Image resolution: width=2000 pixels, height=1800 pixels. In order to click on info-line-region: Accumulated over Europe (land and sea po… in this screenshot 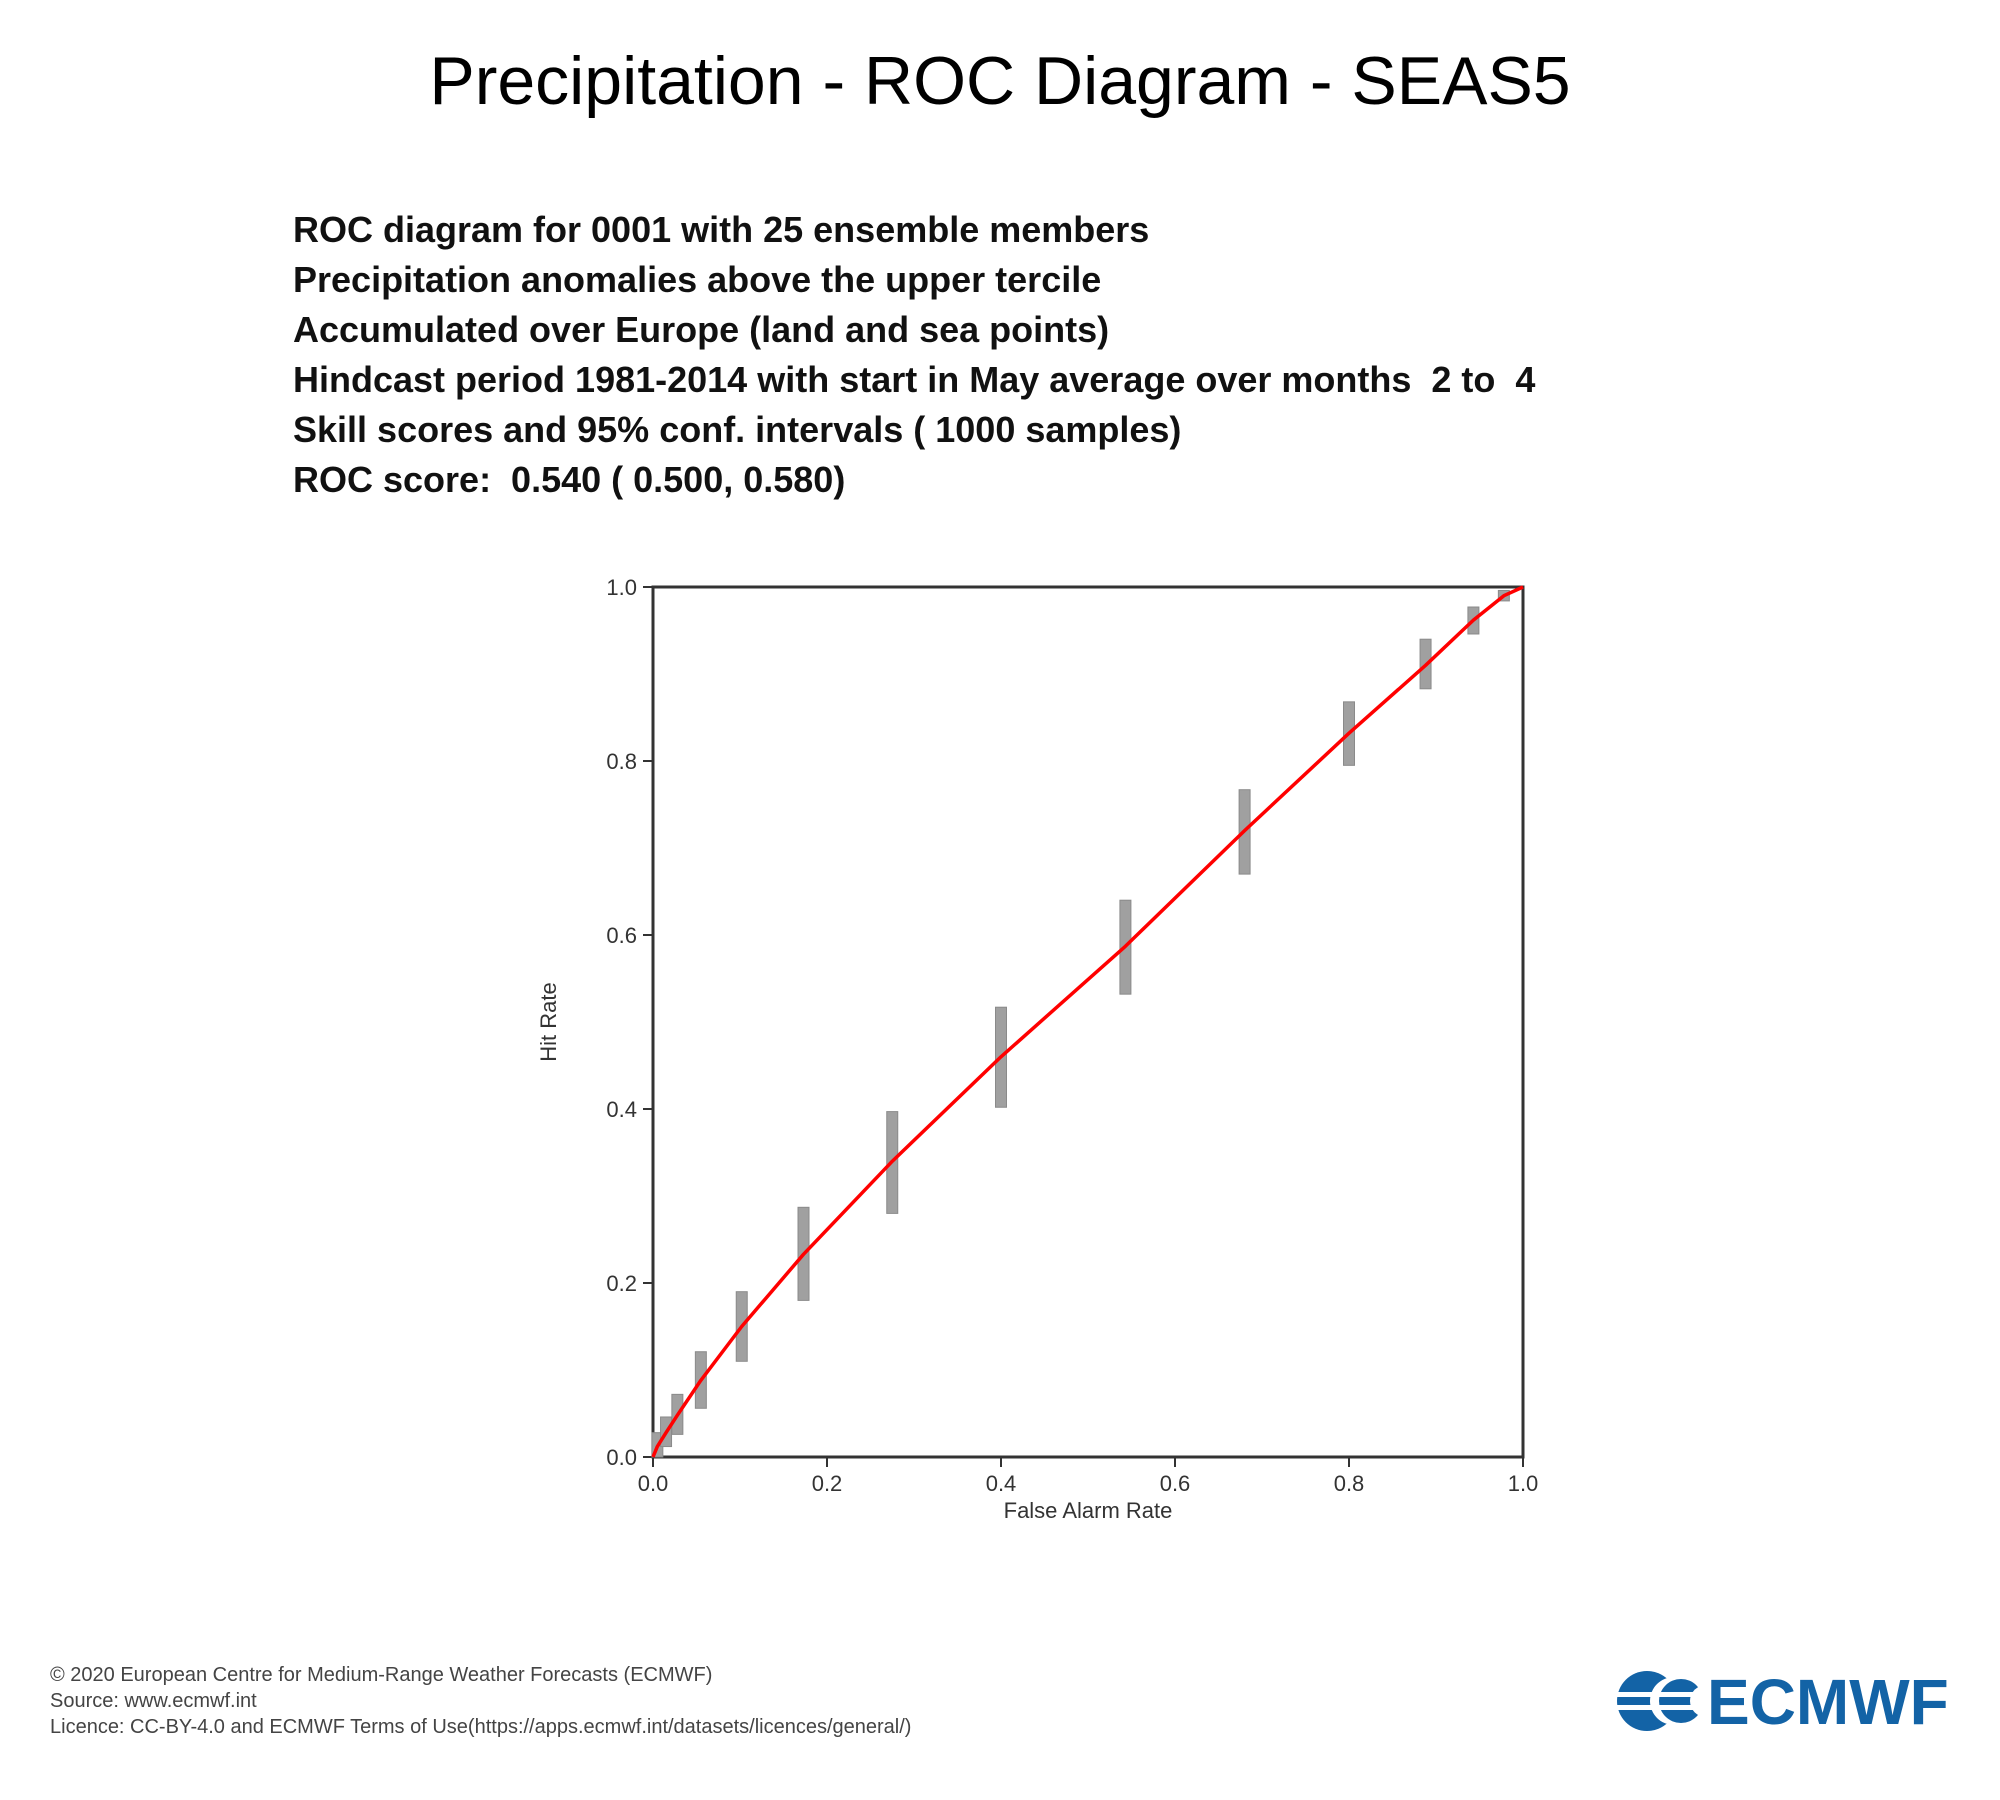, I will do `click(701, 329)`.